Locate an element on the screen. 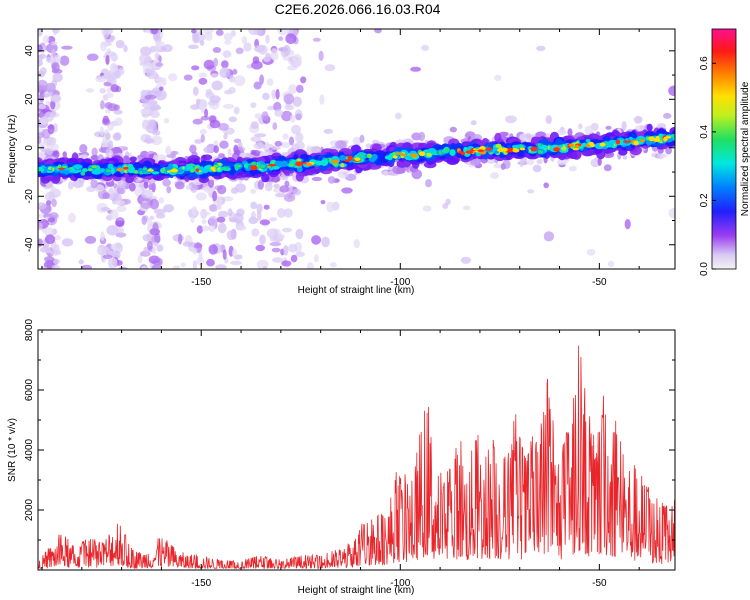 Image resolution: width=750 pixels, height=600 pixels. colorbar-label: Normalized spectral amplitude is located at coordinates (745, 148).